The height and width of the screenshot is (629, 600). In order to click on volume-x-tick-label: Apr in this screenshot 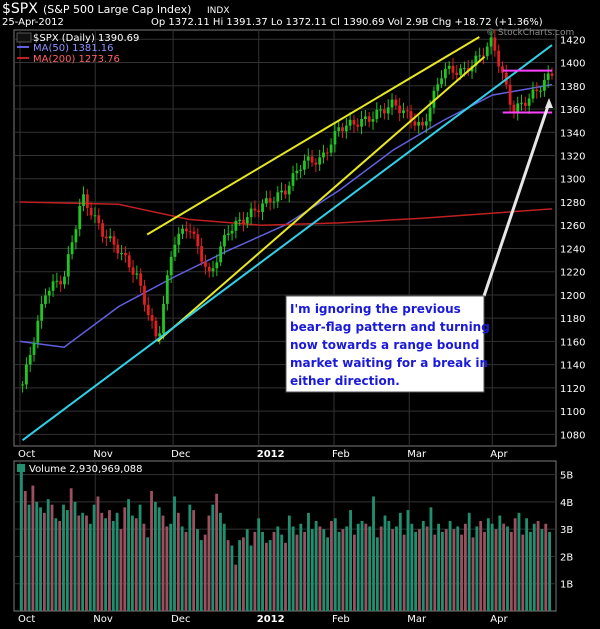, I will do `click(499, 619)`.